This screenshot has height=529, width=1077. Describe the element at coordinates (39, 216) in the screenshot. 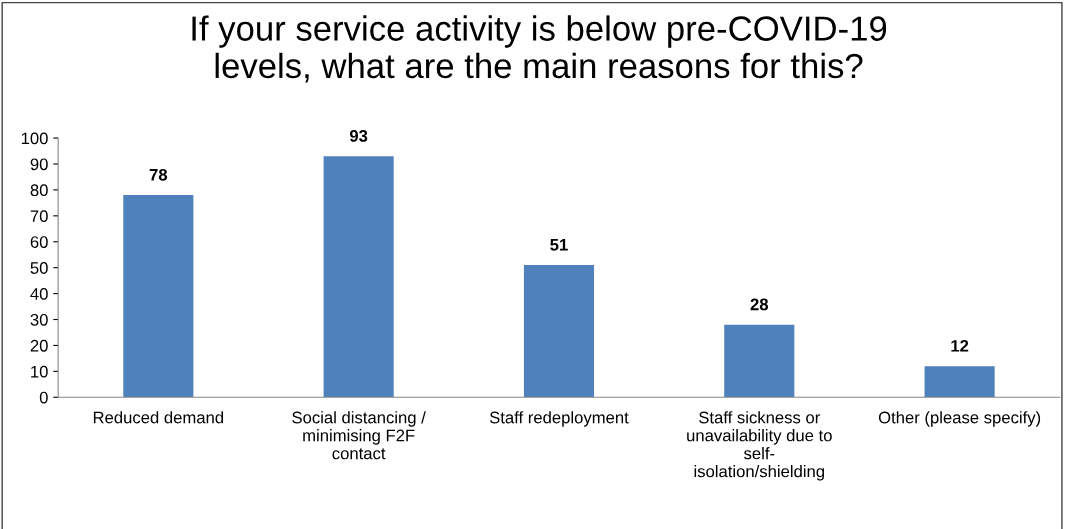

I see `y-tick-label: 70` at that location.